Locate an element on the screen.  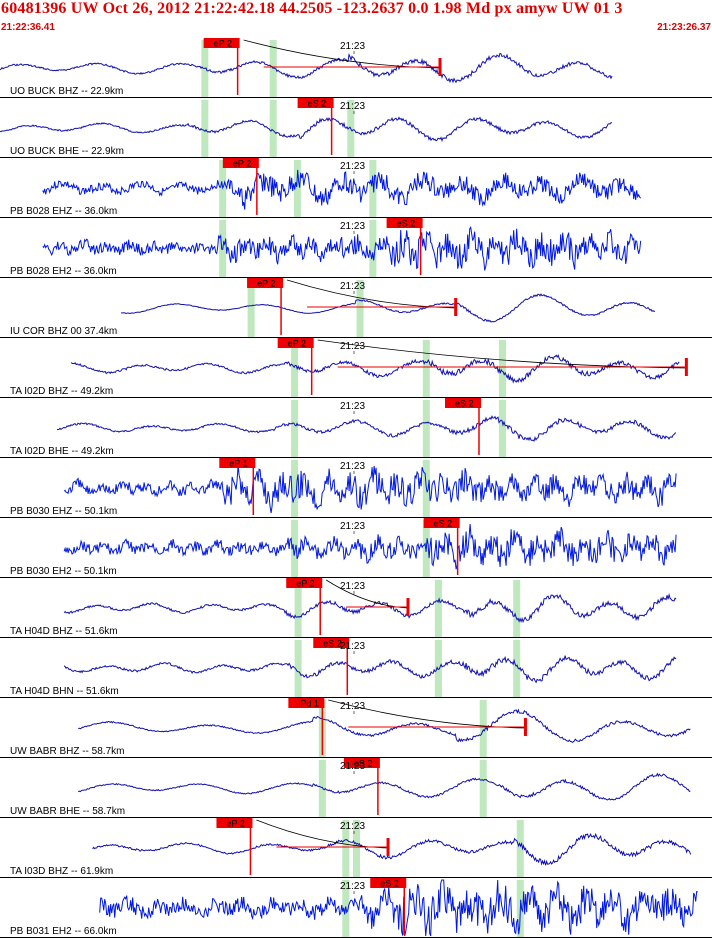
window-start-time: 21:22:36.41 is located at coordinates (28, 27).